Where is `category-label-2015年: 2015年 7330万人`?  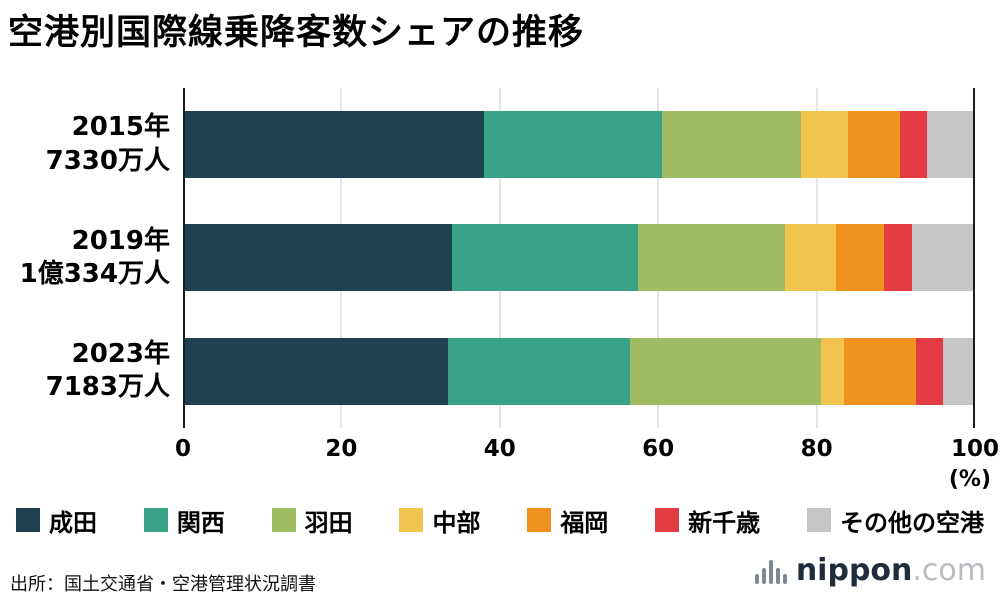
category-label-2015年: 2015年 7330万人 is located at coordinates (107, 144).